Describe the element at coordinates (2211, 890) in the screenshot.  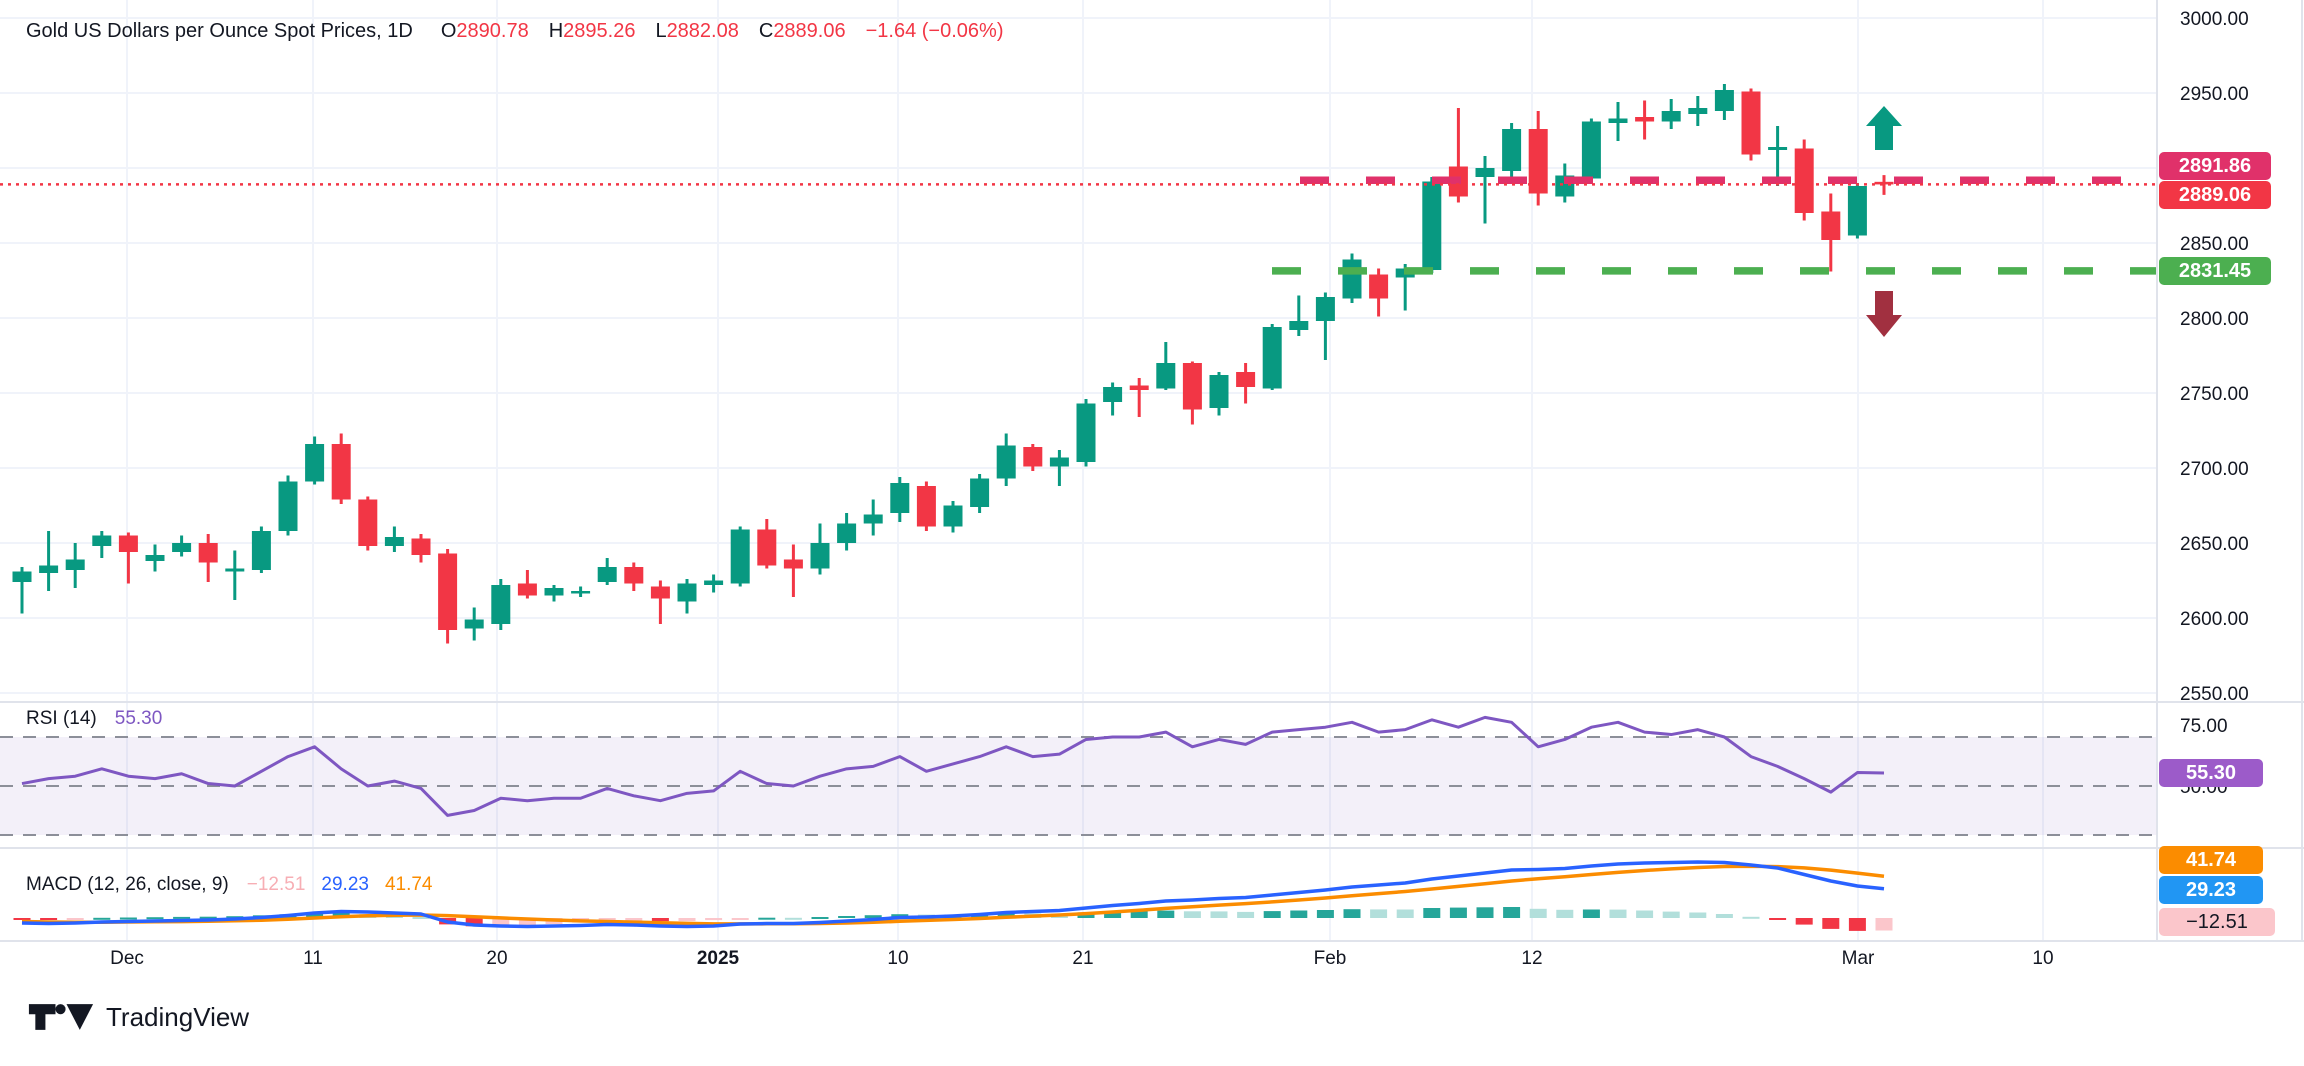
I see `macd-line-badge: 29.23` at that location.